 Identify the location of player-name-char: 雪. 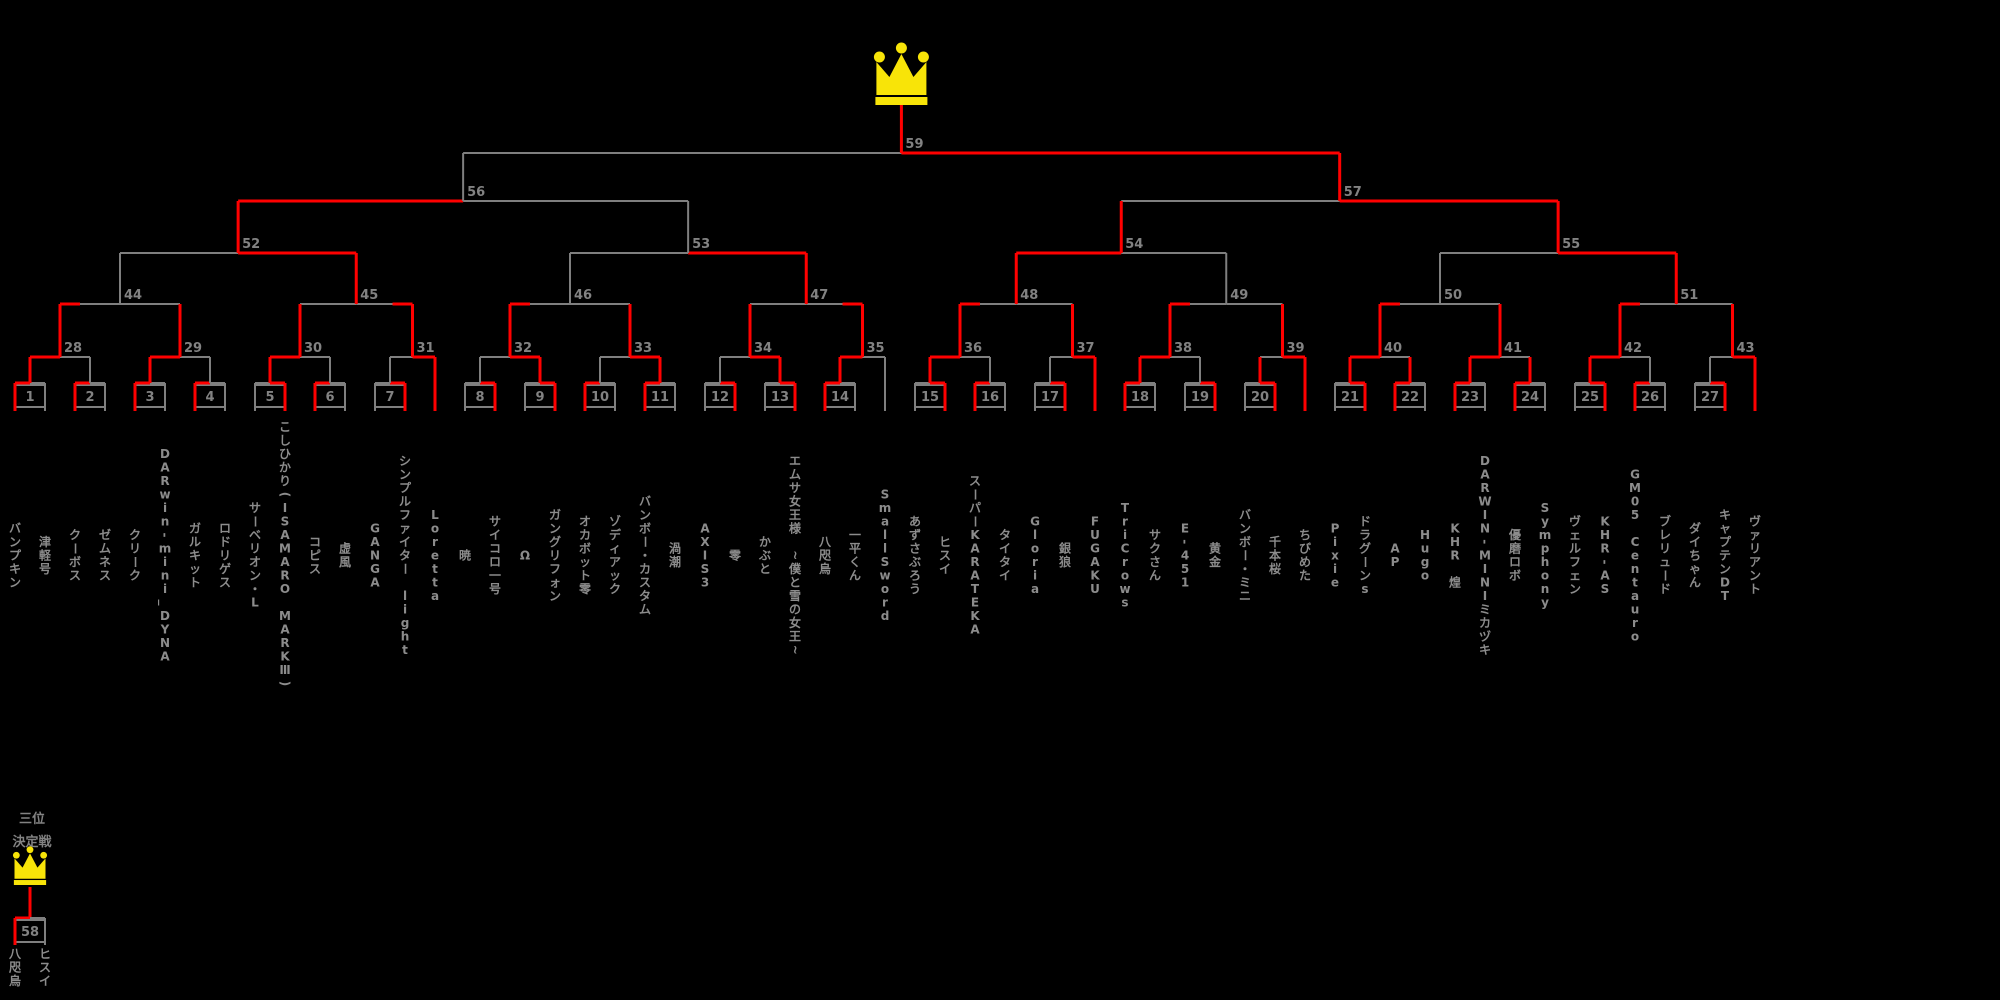
(795, 596).